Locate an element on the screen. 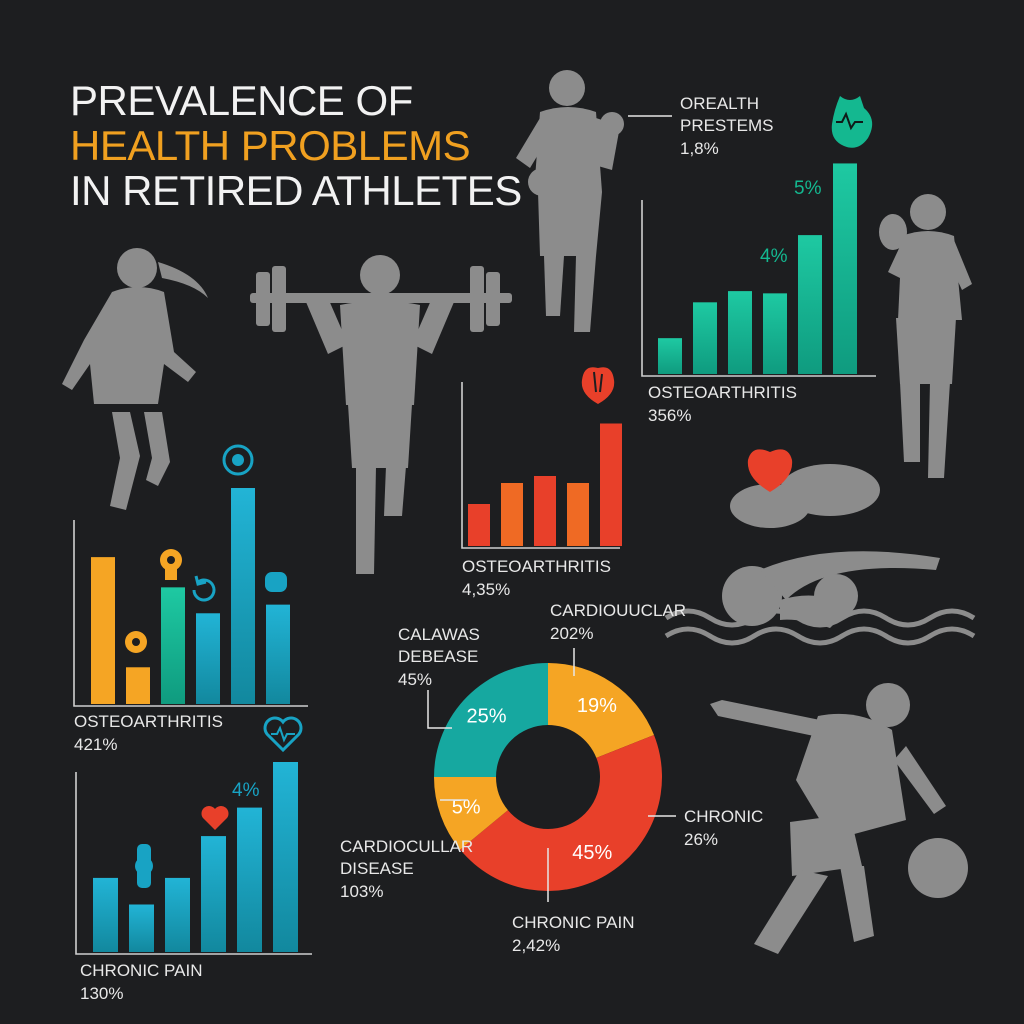 The width and height of the screenshot is (1024, 1024). donut-slice-label: 19% is located at coordinates (597, 706).